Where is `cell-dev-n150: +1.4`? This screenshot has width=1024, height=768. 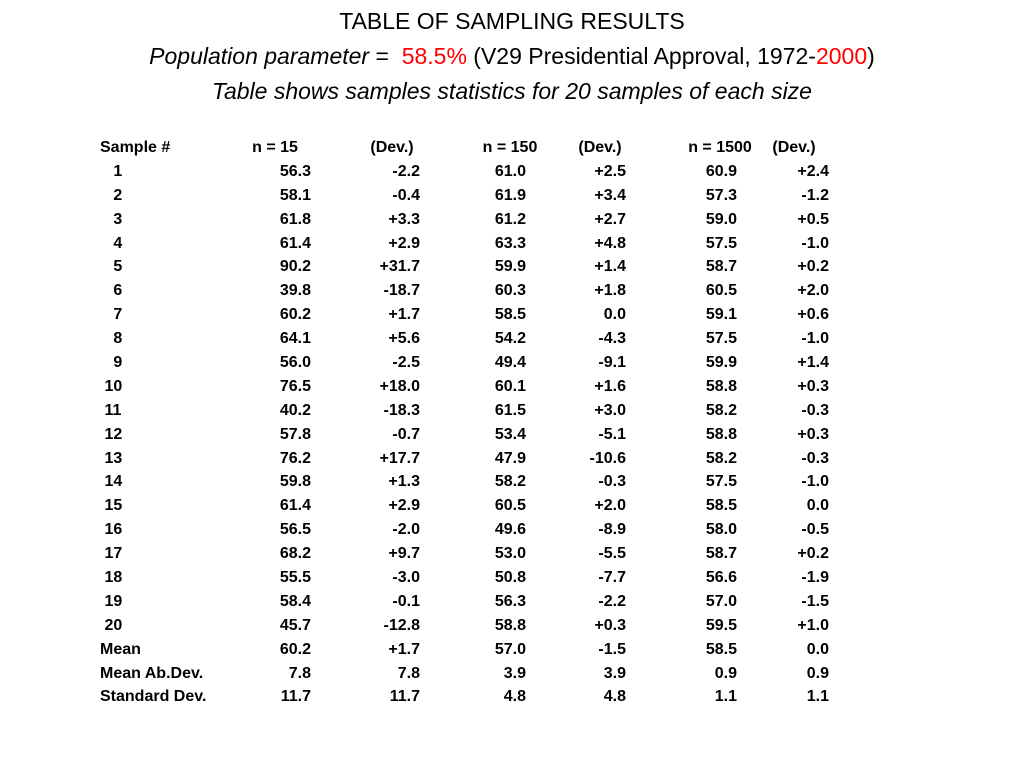
cell-dev-n150: +1.4 is located at coordinates (610, 267).